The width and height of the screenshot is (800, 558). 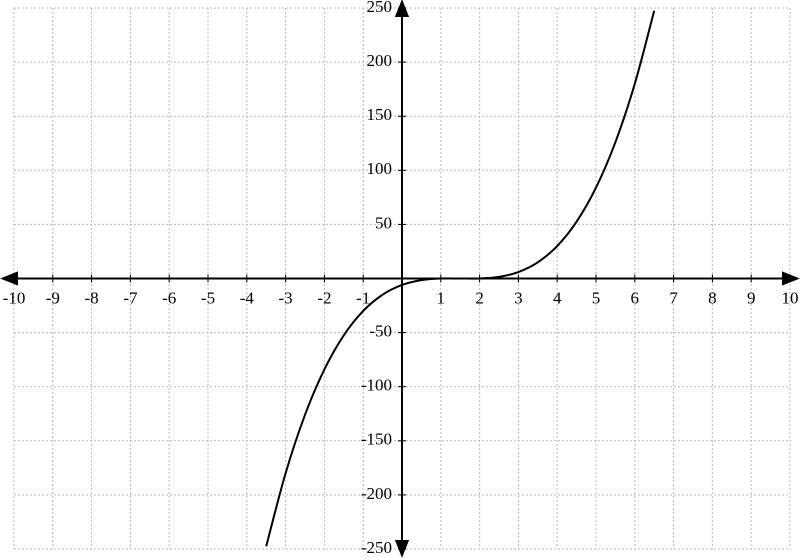 I want to click on x-tick-label: -4, so click(x=247, y=297).